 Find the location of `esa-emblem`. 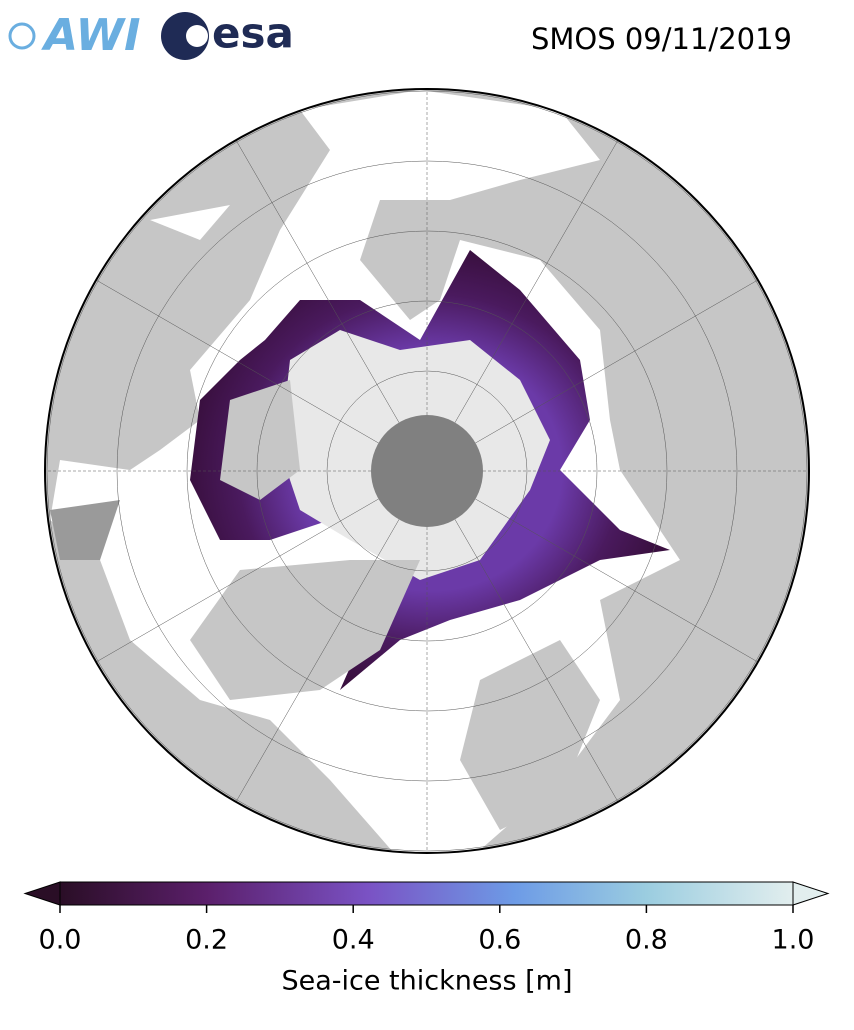

esa-emblem is located at coordinates (185, 36).